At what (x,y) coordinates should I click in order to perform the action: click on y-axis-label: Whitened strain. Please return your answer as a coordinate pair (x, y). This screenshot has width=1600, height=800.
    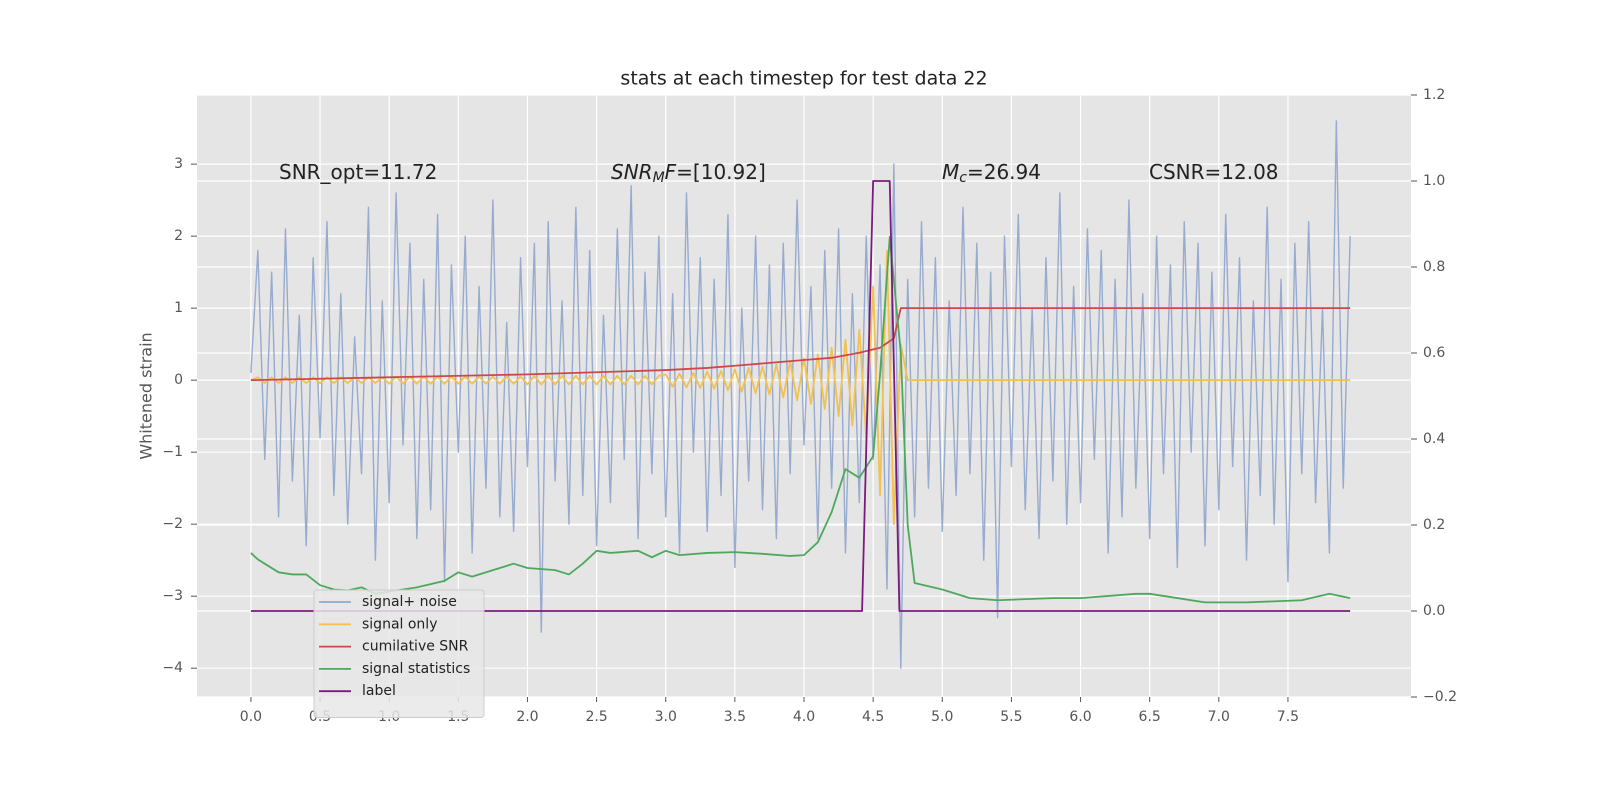
    Looking at the image, I should click on (146, 395).